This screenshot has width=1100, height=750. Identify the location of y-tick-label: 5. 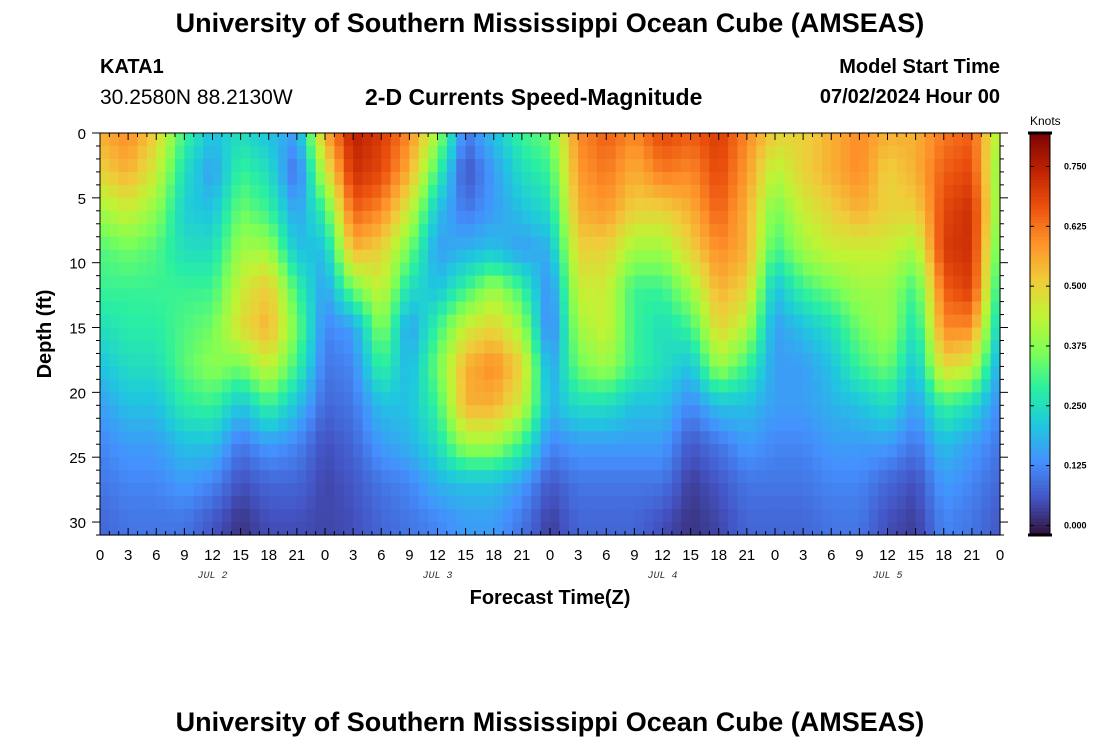
(82, 199).